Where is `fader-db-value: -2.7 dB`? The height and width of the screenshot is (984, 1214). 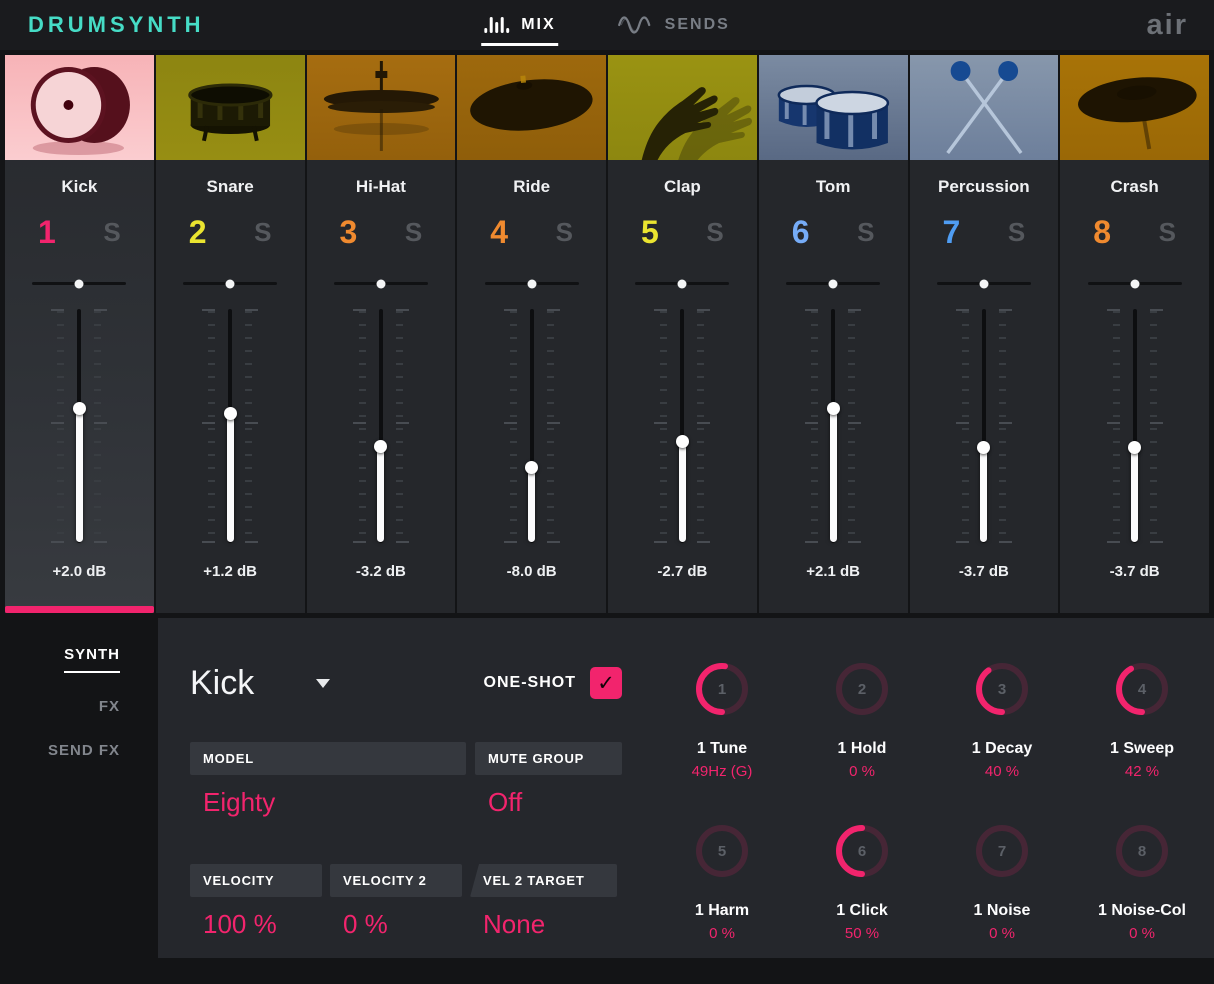
fader-db-value: -2.7 dB is located at coordinates (682, 571).